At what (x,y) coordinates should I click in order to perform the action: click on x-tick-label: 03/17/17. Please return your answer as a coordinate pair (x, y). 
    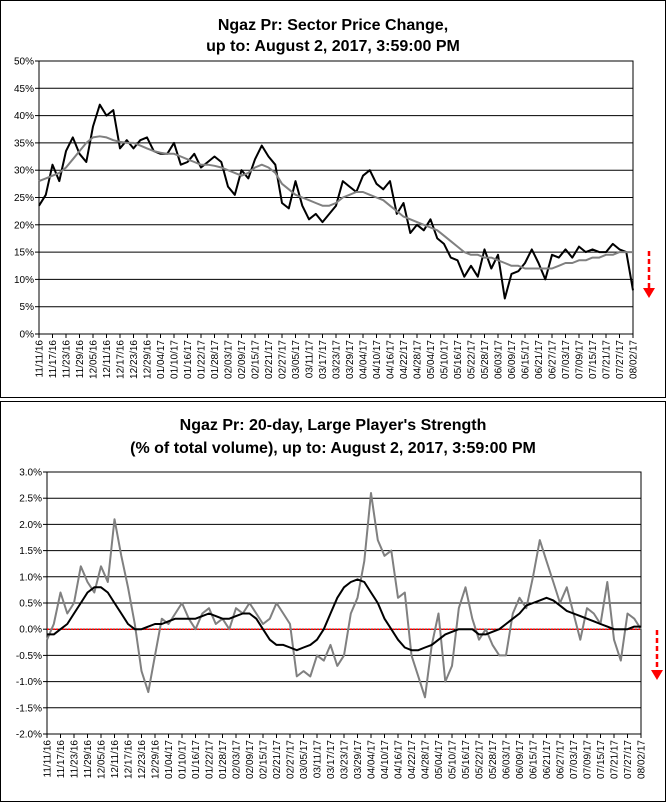
    Looking at the image, I should click on (331, 759).